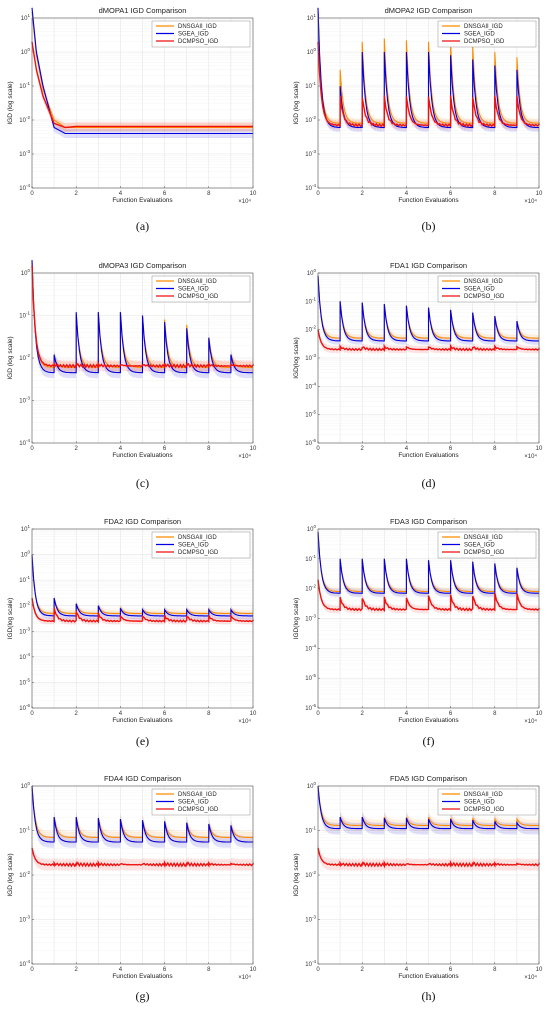 The image size is (550, 1017). What do you see at coordinates (429, 226) in the screenshot?
I see `panel-caption: (b)` at bounding box center [429, 226].